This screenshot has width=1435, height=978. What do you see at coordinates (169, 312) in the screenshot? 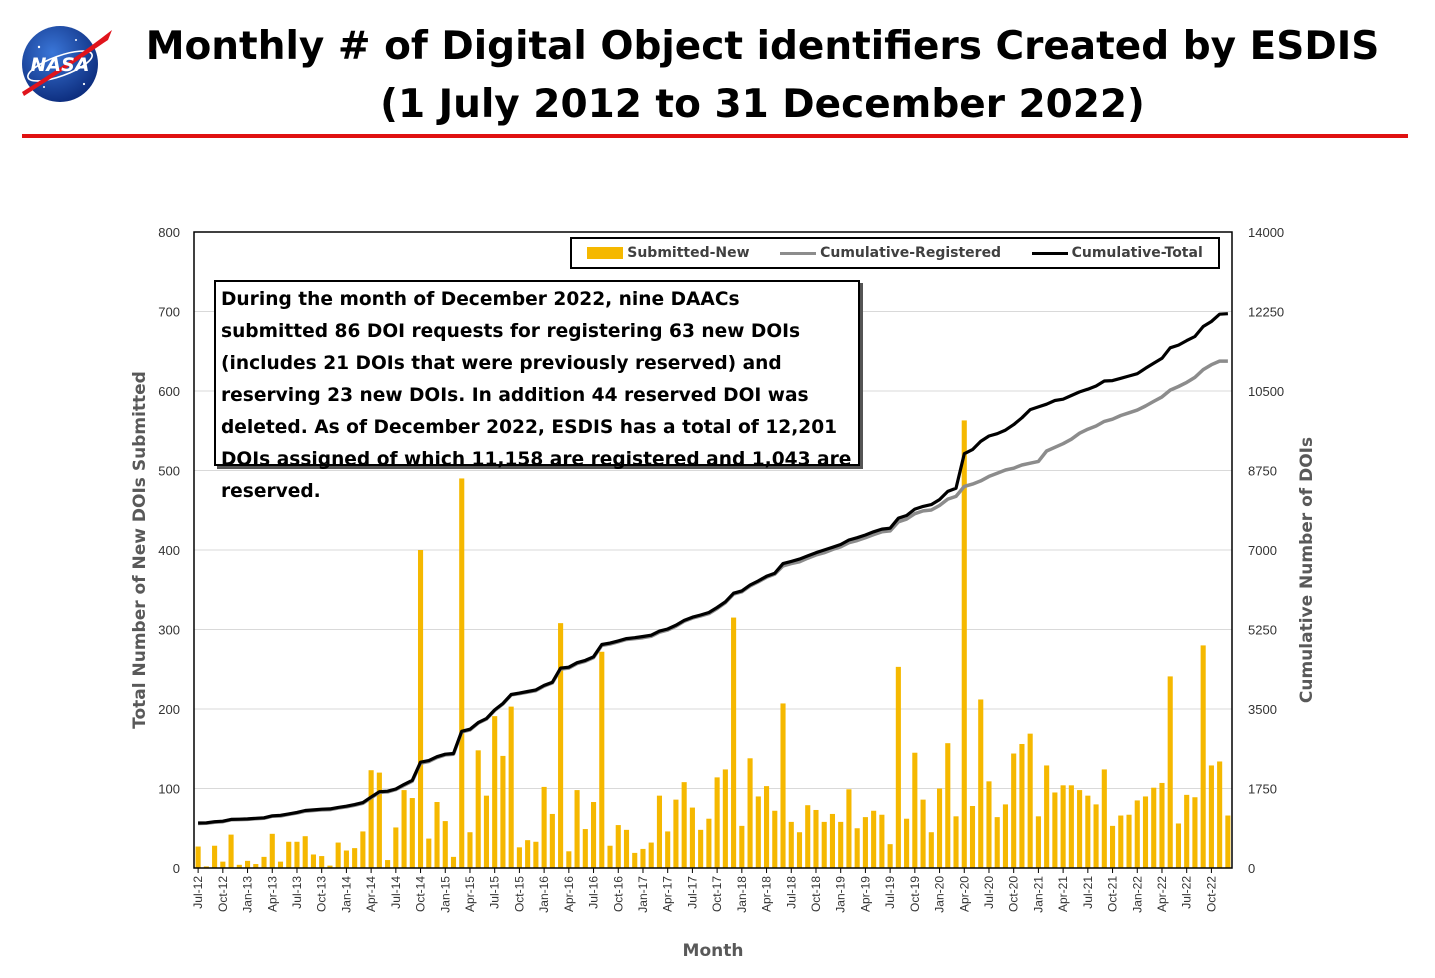
I see `y-tick-left: 700` at bounding box center [169, 312].